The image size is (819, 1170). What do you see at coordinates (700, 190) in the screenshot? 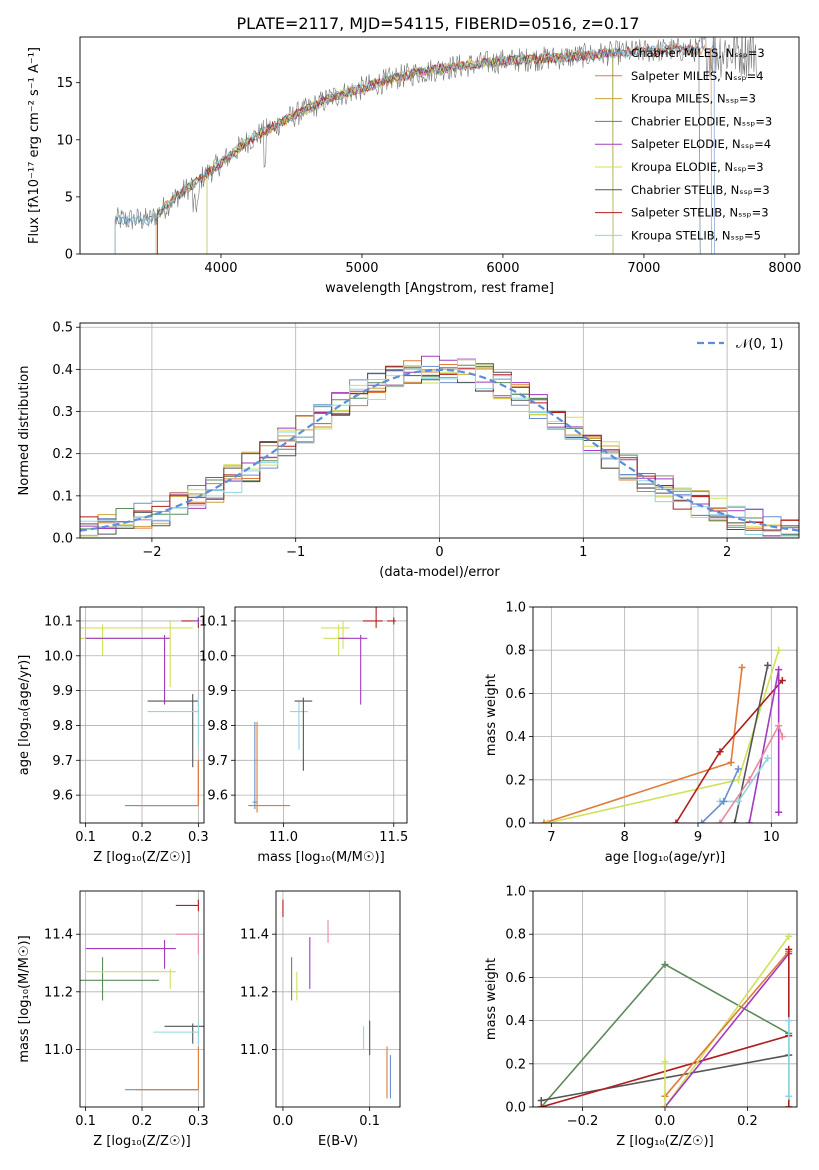
I see `legend-entry: Chabrier STELIB, Nₛₛₚ=3` at bounding box center [700, 190].